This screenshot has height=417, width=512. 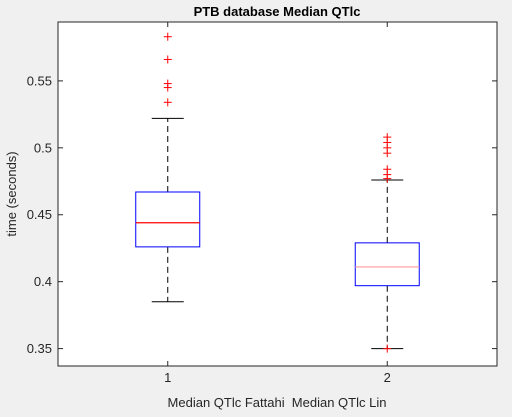 I want to click on chart-title: PTB database Median QTlc, so click(x=277, y=11).